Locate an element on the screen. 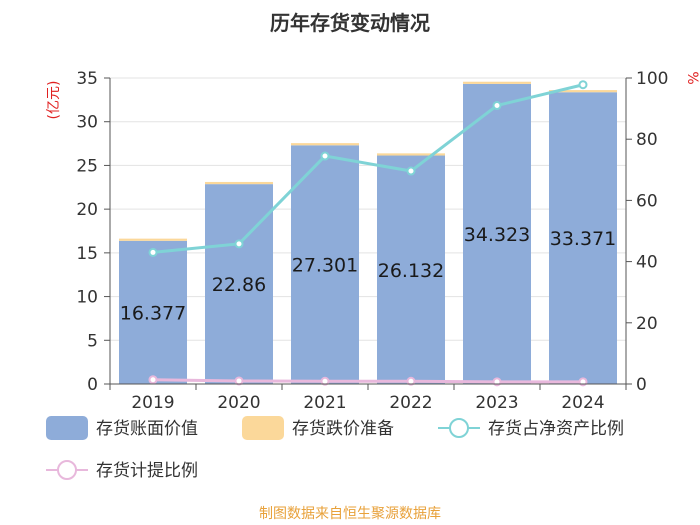  bar-value-label: 34.323 is located at coordinates (497, 235).